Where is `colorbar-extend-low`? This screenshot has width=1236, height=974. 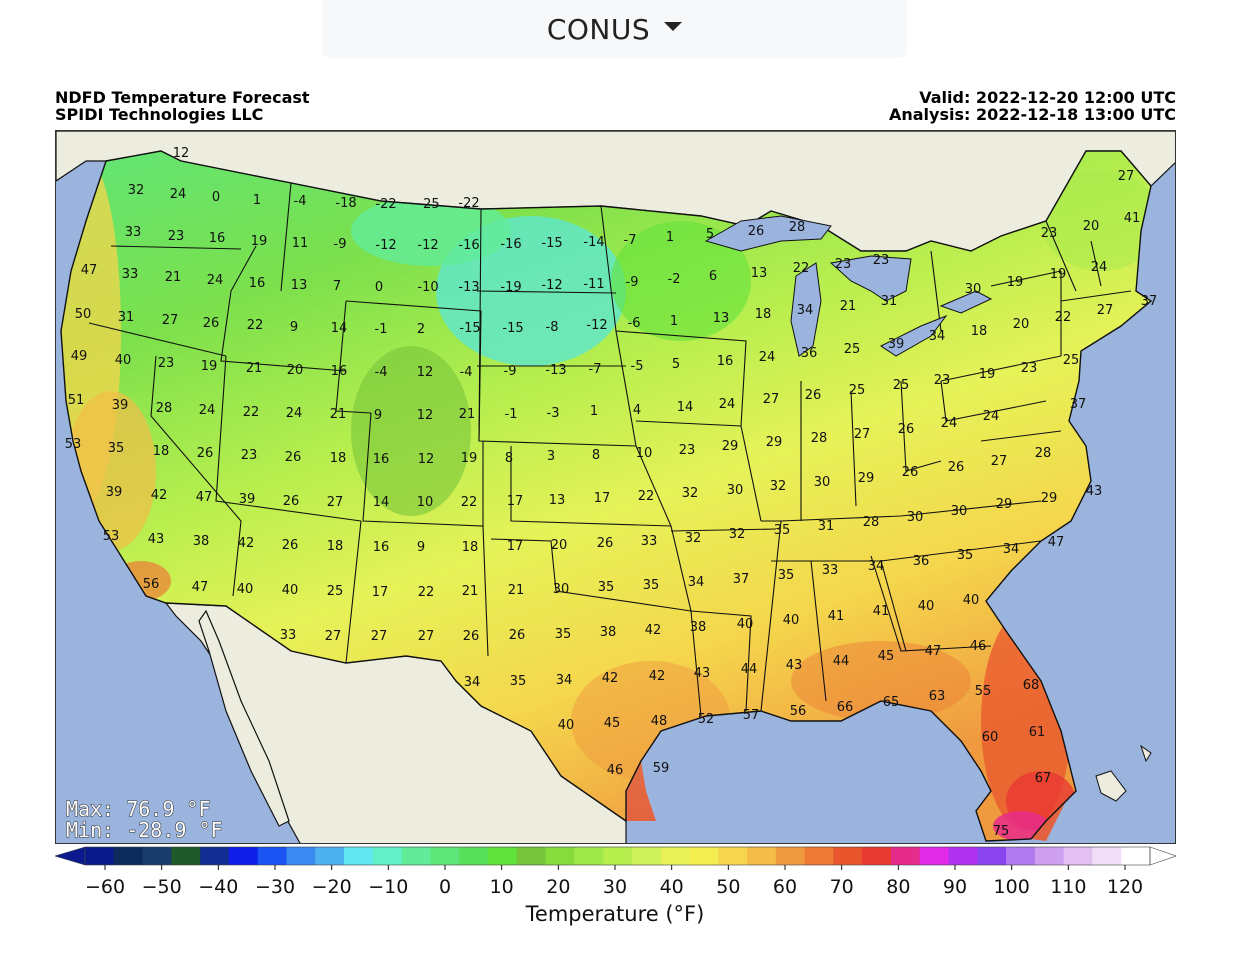 colorbar-extend-low is located at coordinates (69, 856).